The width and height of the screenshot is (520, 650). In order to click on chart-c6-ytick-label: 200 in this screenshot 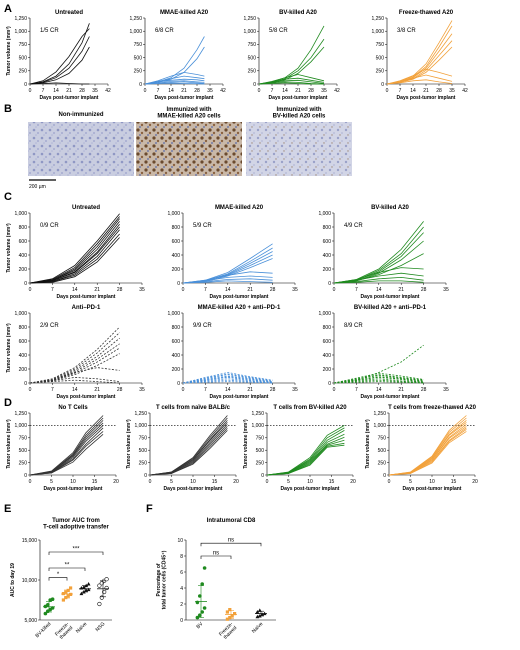, I will do `click(327, 370)`.